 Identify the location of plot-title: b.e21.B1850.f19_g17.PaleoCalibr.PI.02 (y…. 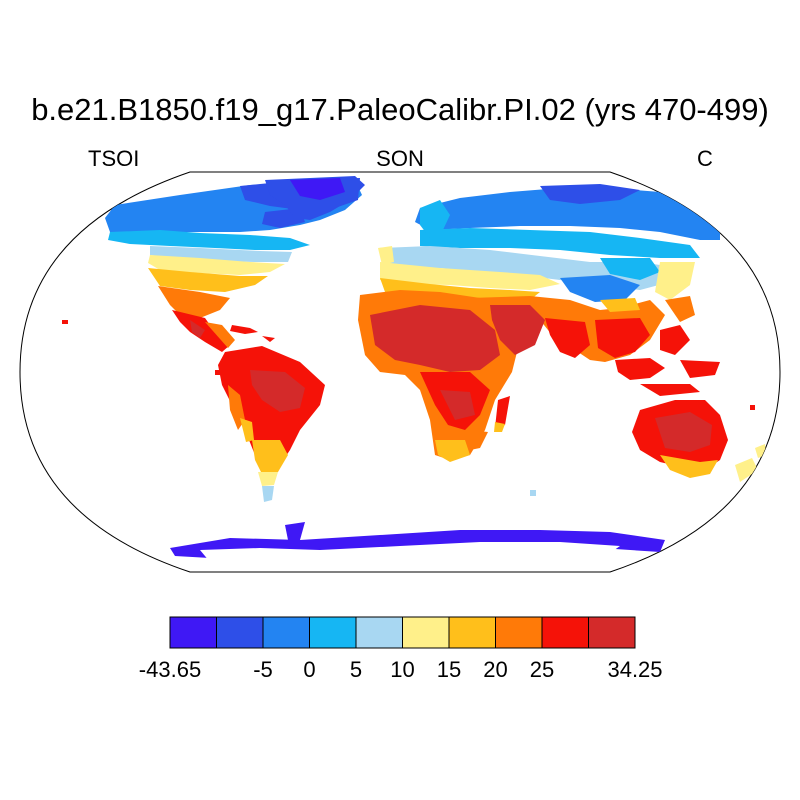
(400, 109).